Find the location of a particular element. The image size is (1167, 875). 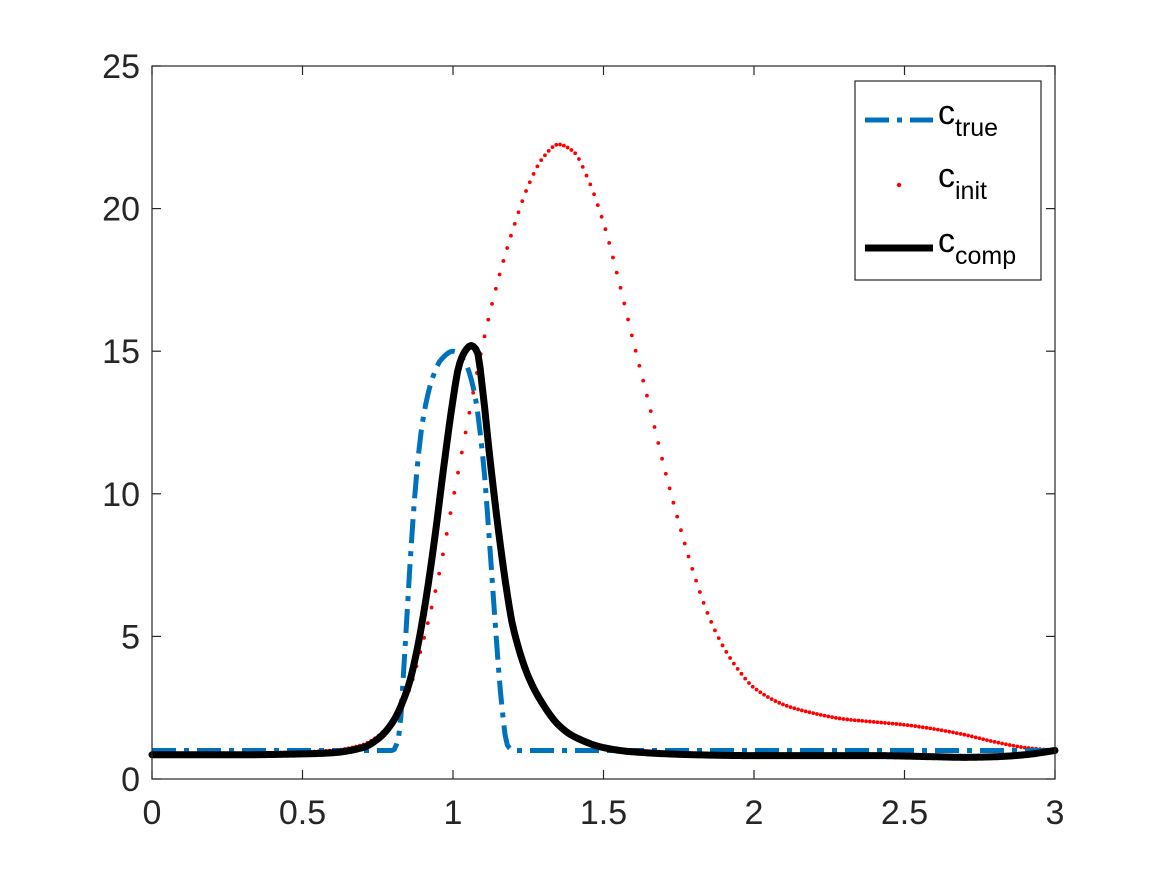

legend-label-subscript: comp is located at coordinates (985, 256).